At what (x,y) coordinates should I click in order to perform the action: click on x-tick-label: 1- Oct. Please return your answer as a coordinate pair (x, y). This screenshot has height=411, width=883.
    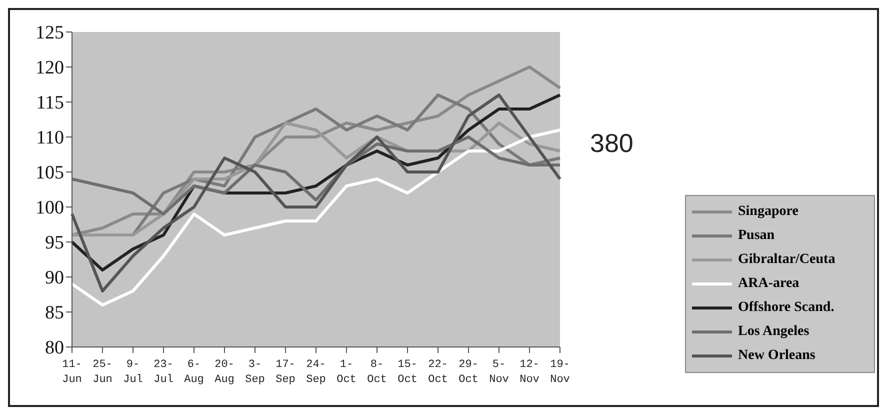
    Looking at the image, I should click on (346, 372).